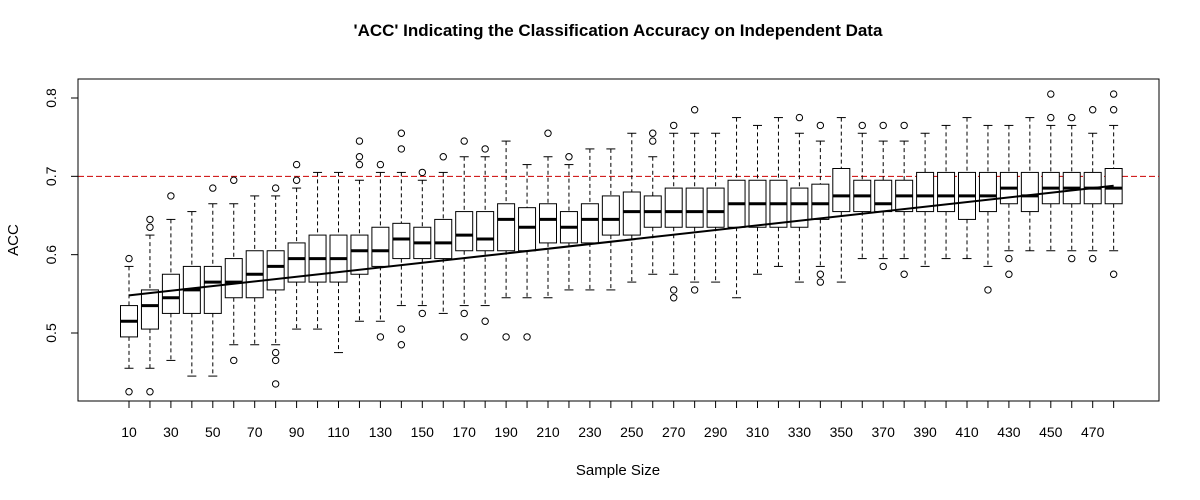 This screenshot has height=500, width=1200. What do you see at coordinates (1093, 432) in the screenshot?
I see `x-tick-label: 470` at bounding box center [1093, 432].